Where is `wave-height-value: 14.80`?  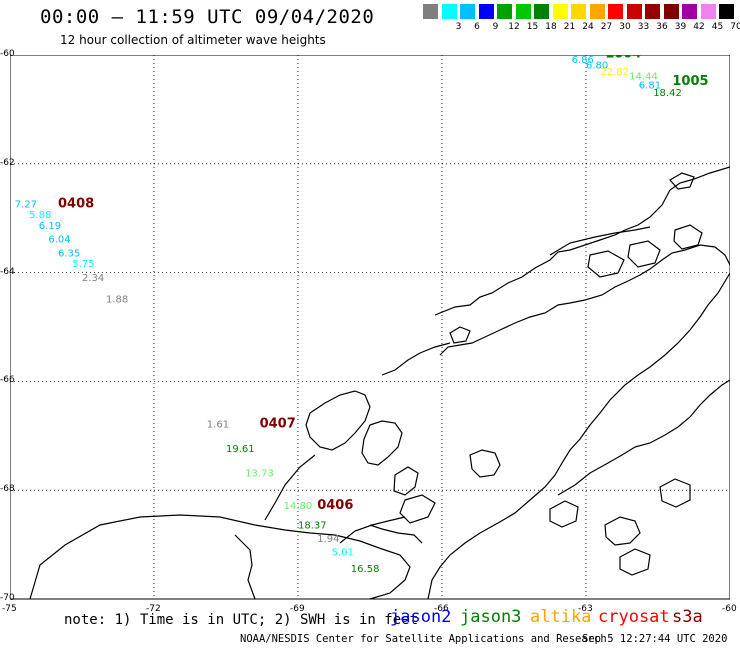 wave-height-value: 14.80 is located at coordinates (298, 506).